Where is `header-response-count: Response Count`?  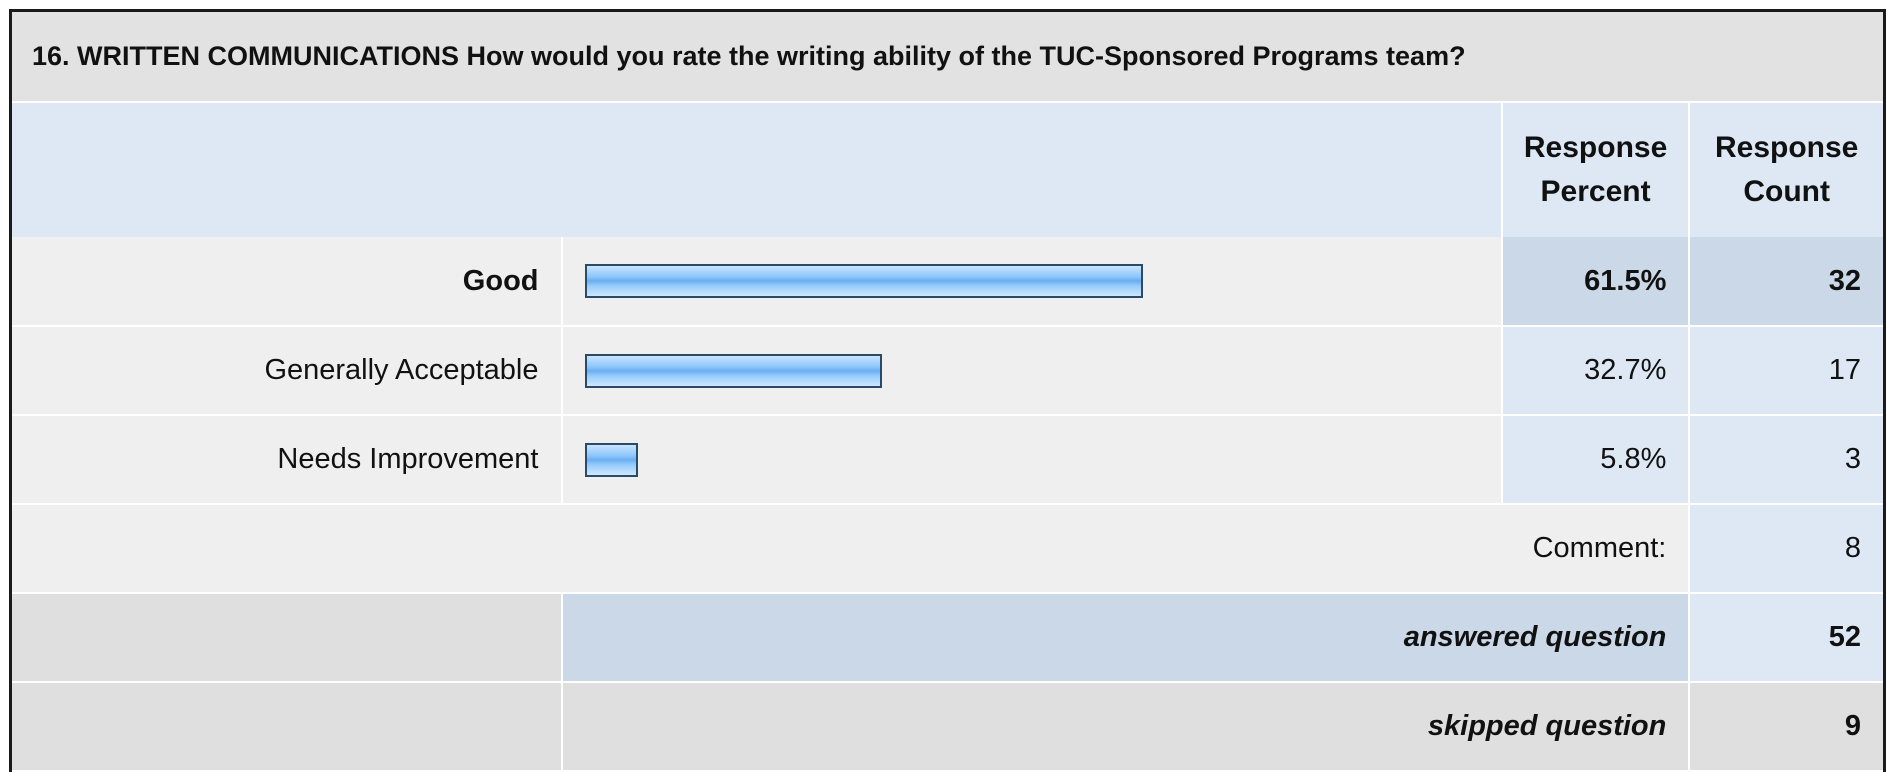
header-response-count: Response Count is located at coordinates (1786, 169).